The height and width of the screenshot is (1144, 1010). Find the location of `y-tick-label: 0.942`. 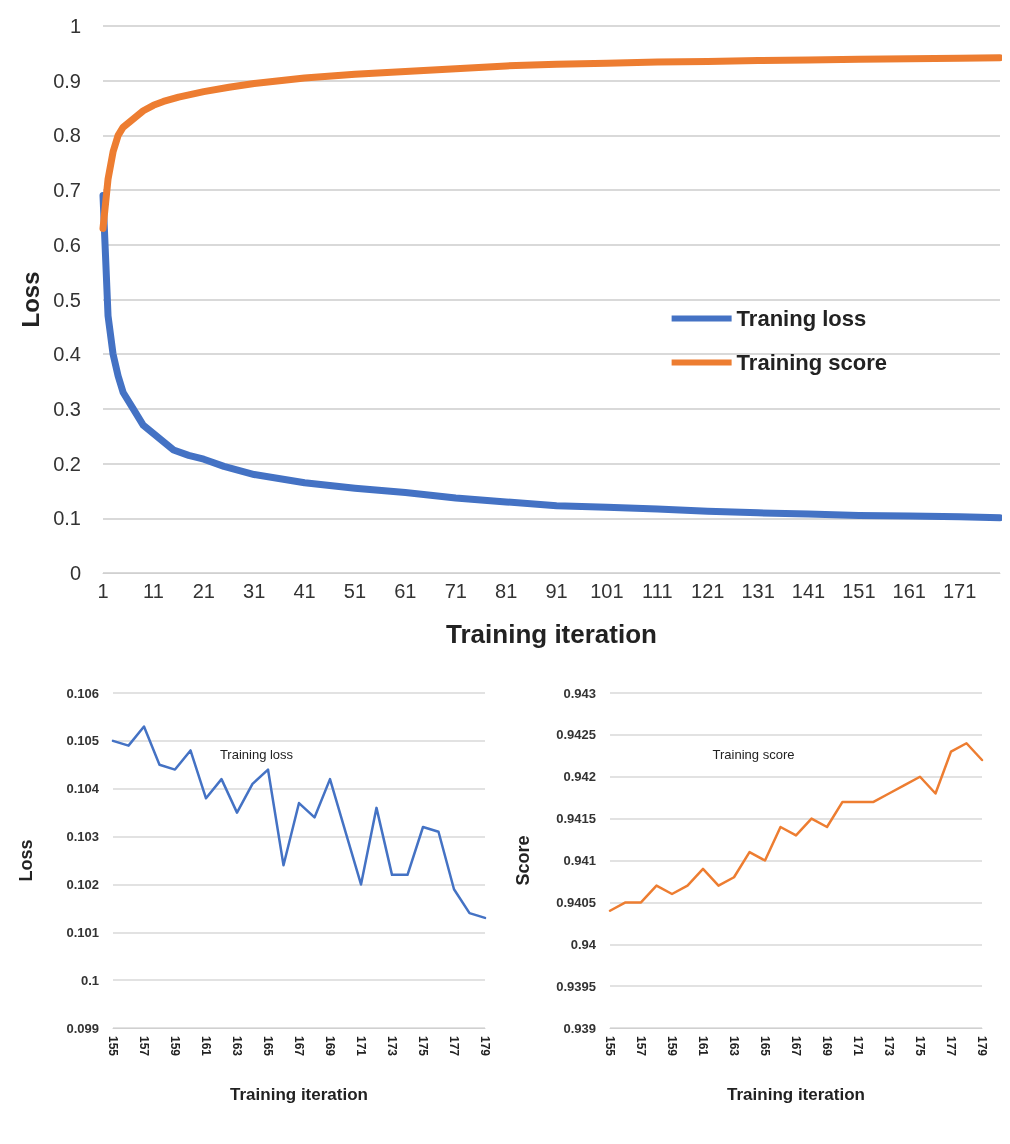

y-tick-label: 0.942 is located at coordinates (579, 777).